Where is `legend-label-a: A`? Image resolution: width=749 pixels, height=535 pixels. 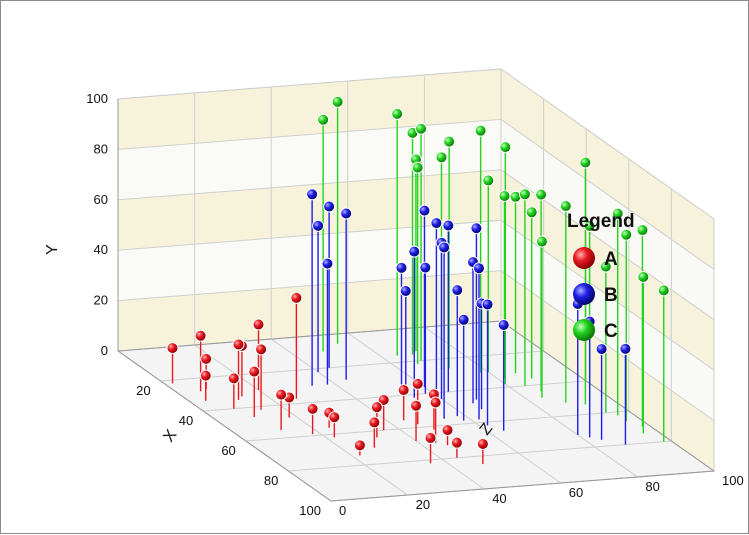 legend-label-a: A is located at coordinates (611, 259).